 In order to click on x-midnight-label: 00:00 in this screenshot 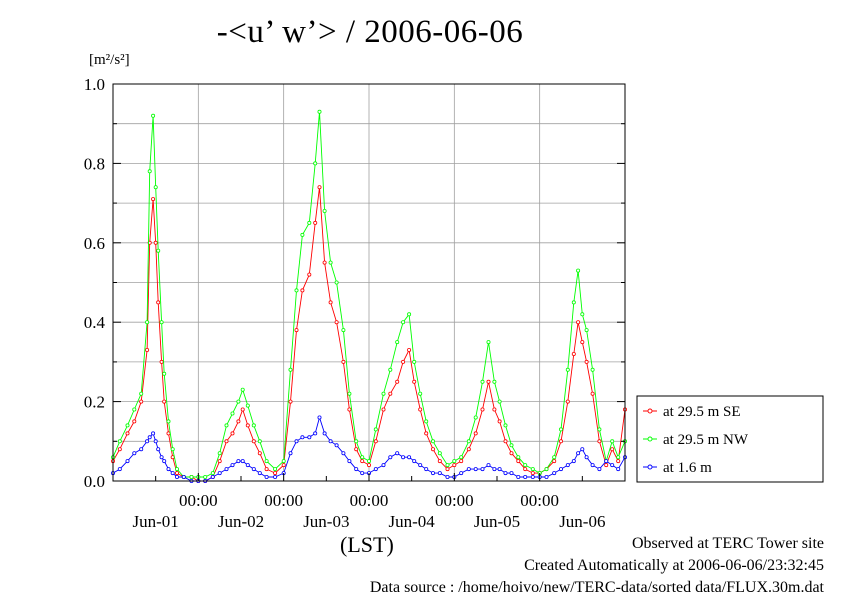, I will do `click(369, 500)`.